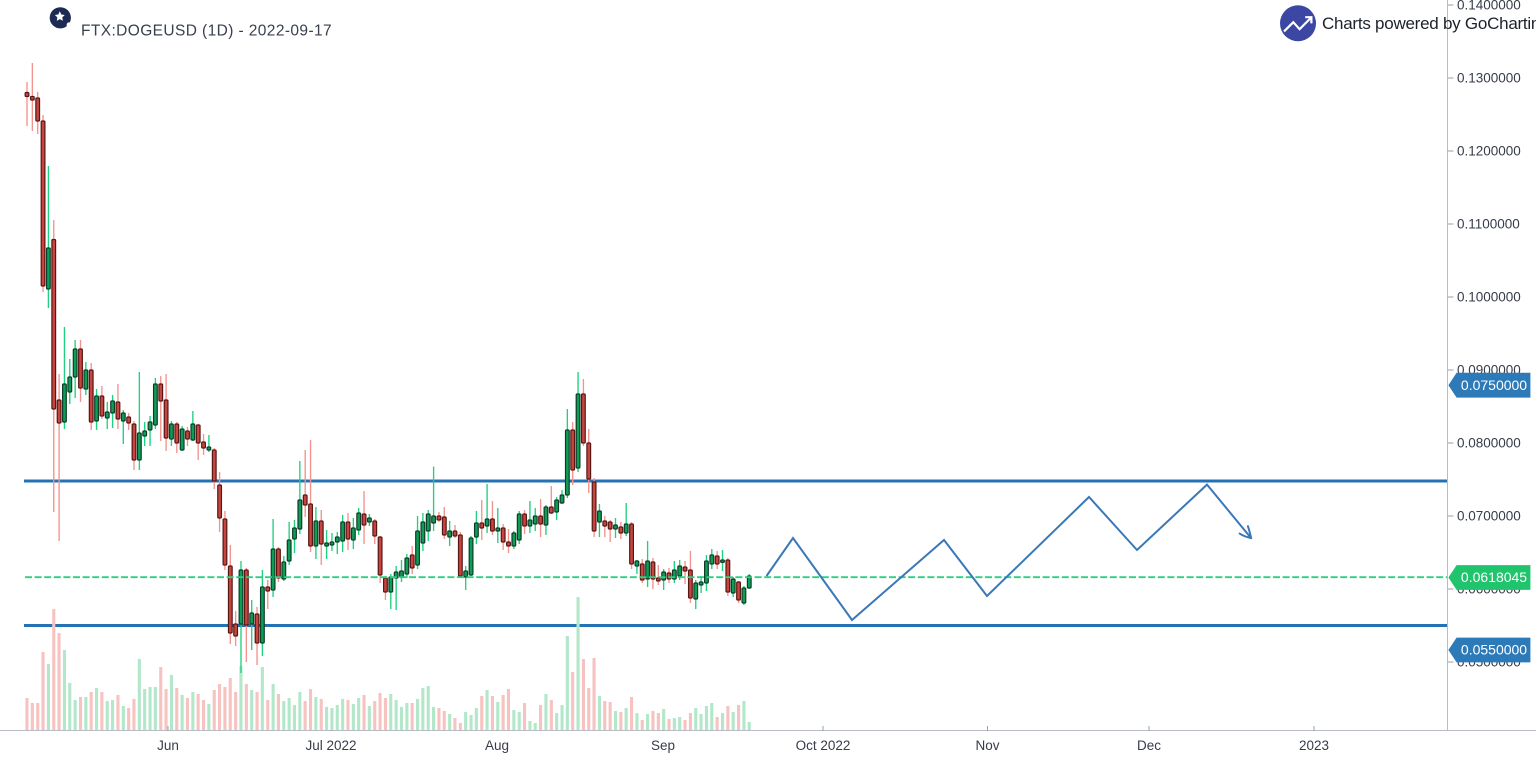 This screenshot has width=1536, height=770. What do you see at coordinates (1314, 745) in the screenshot?
I see `svg-text: 2023` at bounding box center [1314, 745].